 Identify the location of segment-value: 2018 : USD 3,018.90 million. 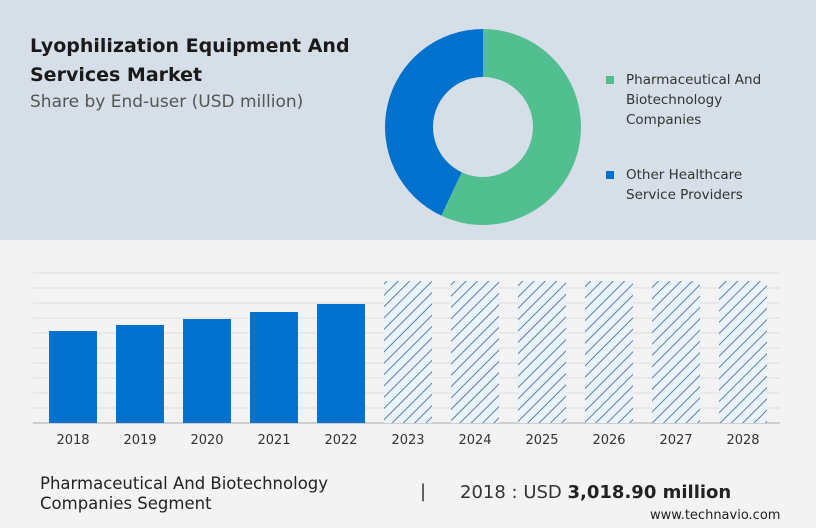
(595, 492).